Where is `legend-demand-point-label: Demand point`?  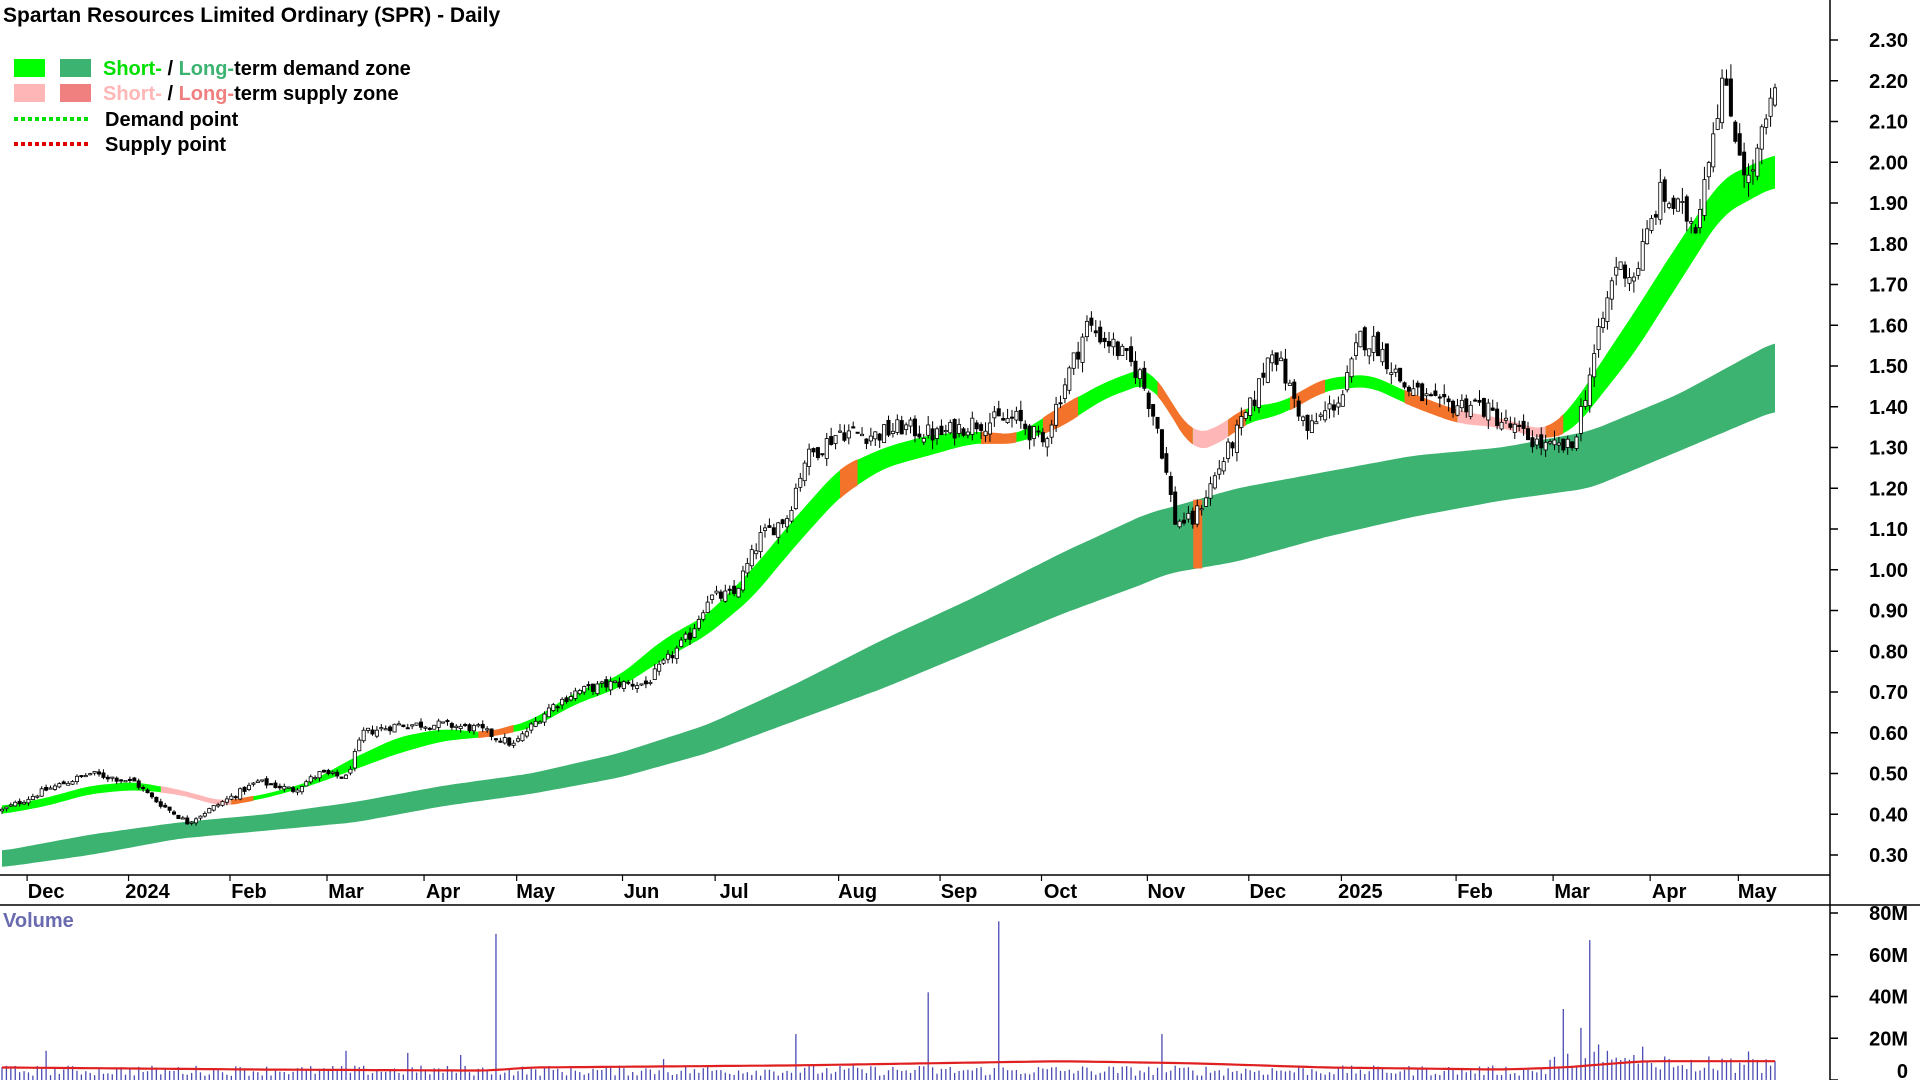 legend-demand-point-label: Demand point is located at coordinates (172, 120).